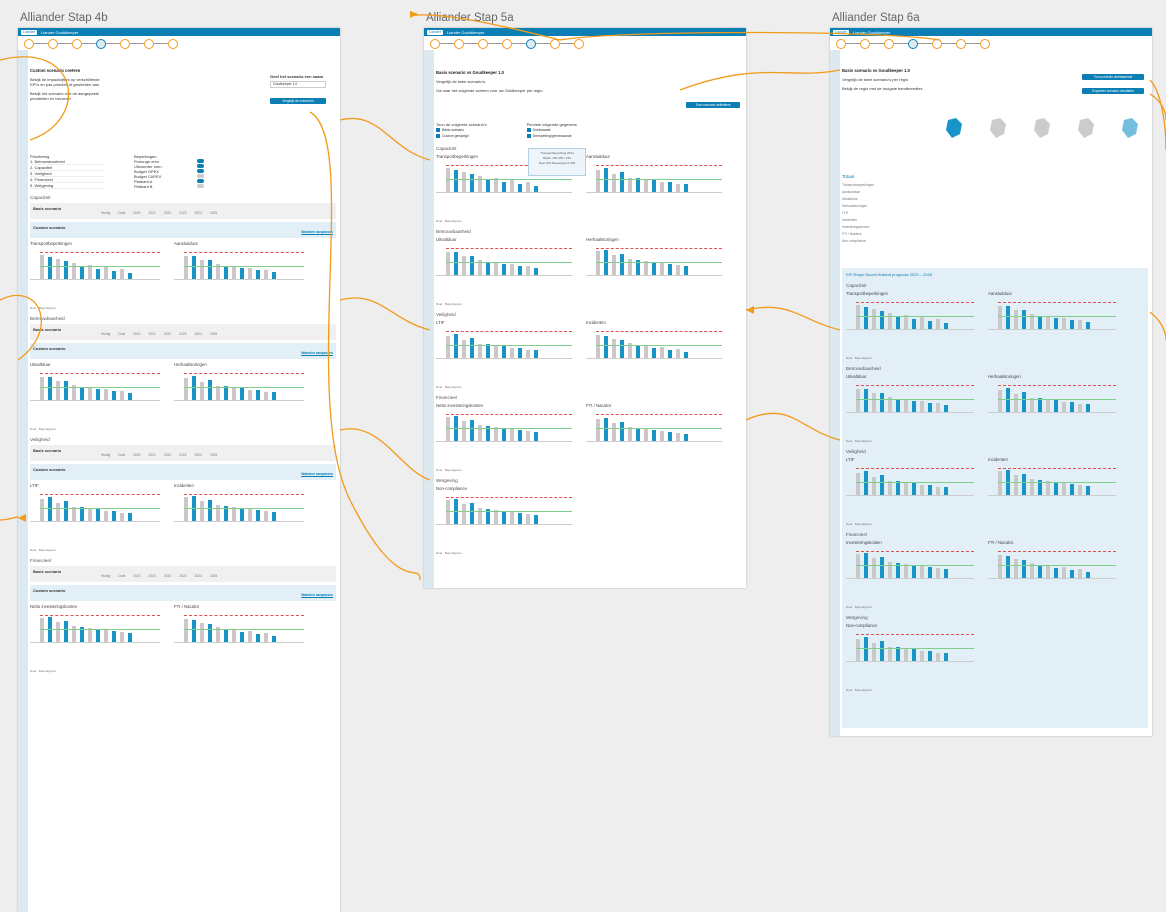 This screenshot has width=1166, height=912. Describe the element at coordinates (461, 136) in the screenshot. I see `checkbox: Custom gewijzigd` at that location.